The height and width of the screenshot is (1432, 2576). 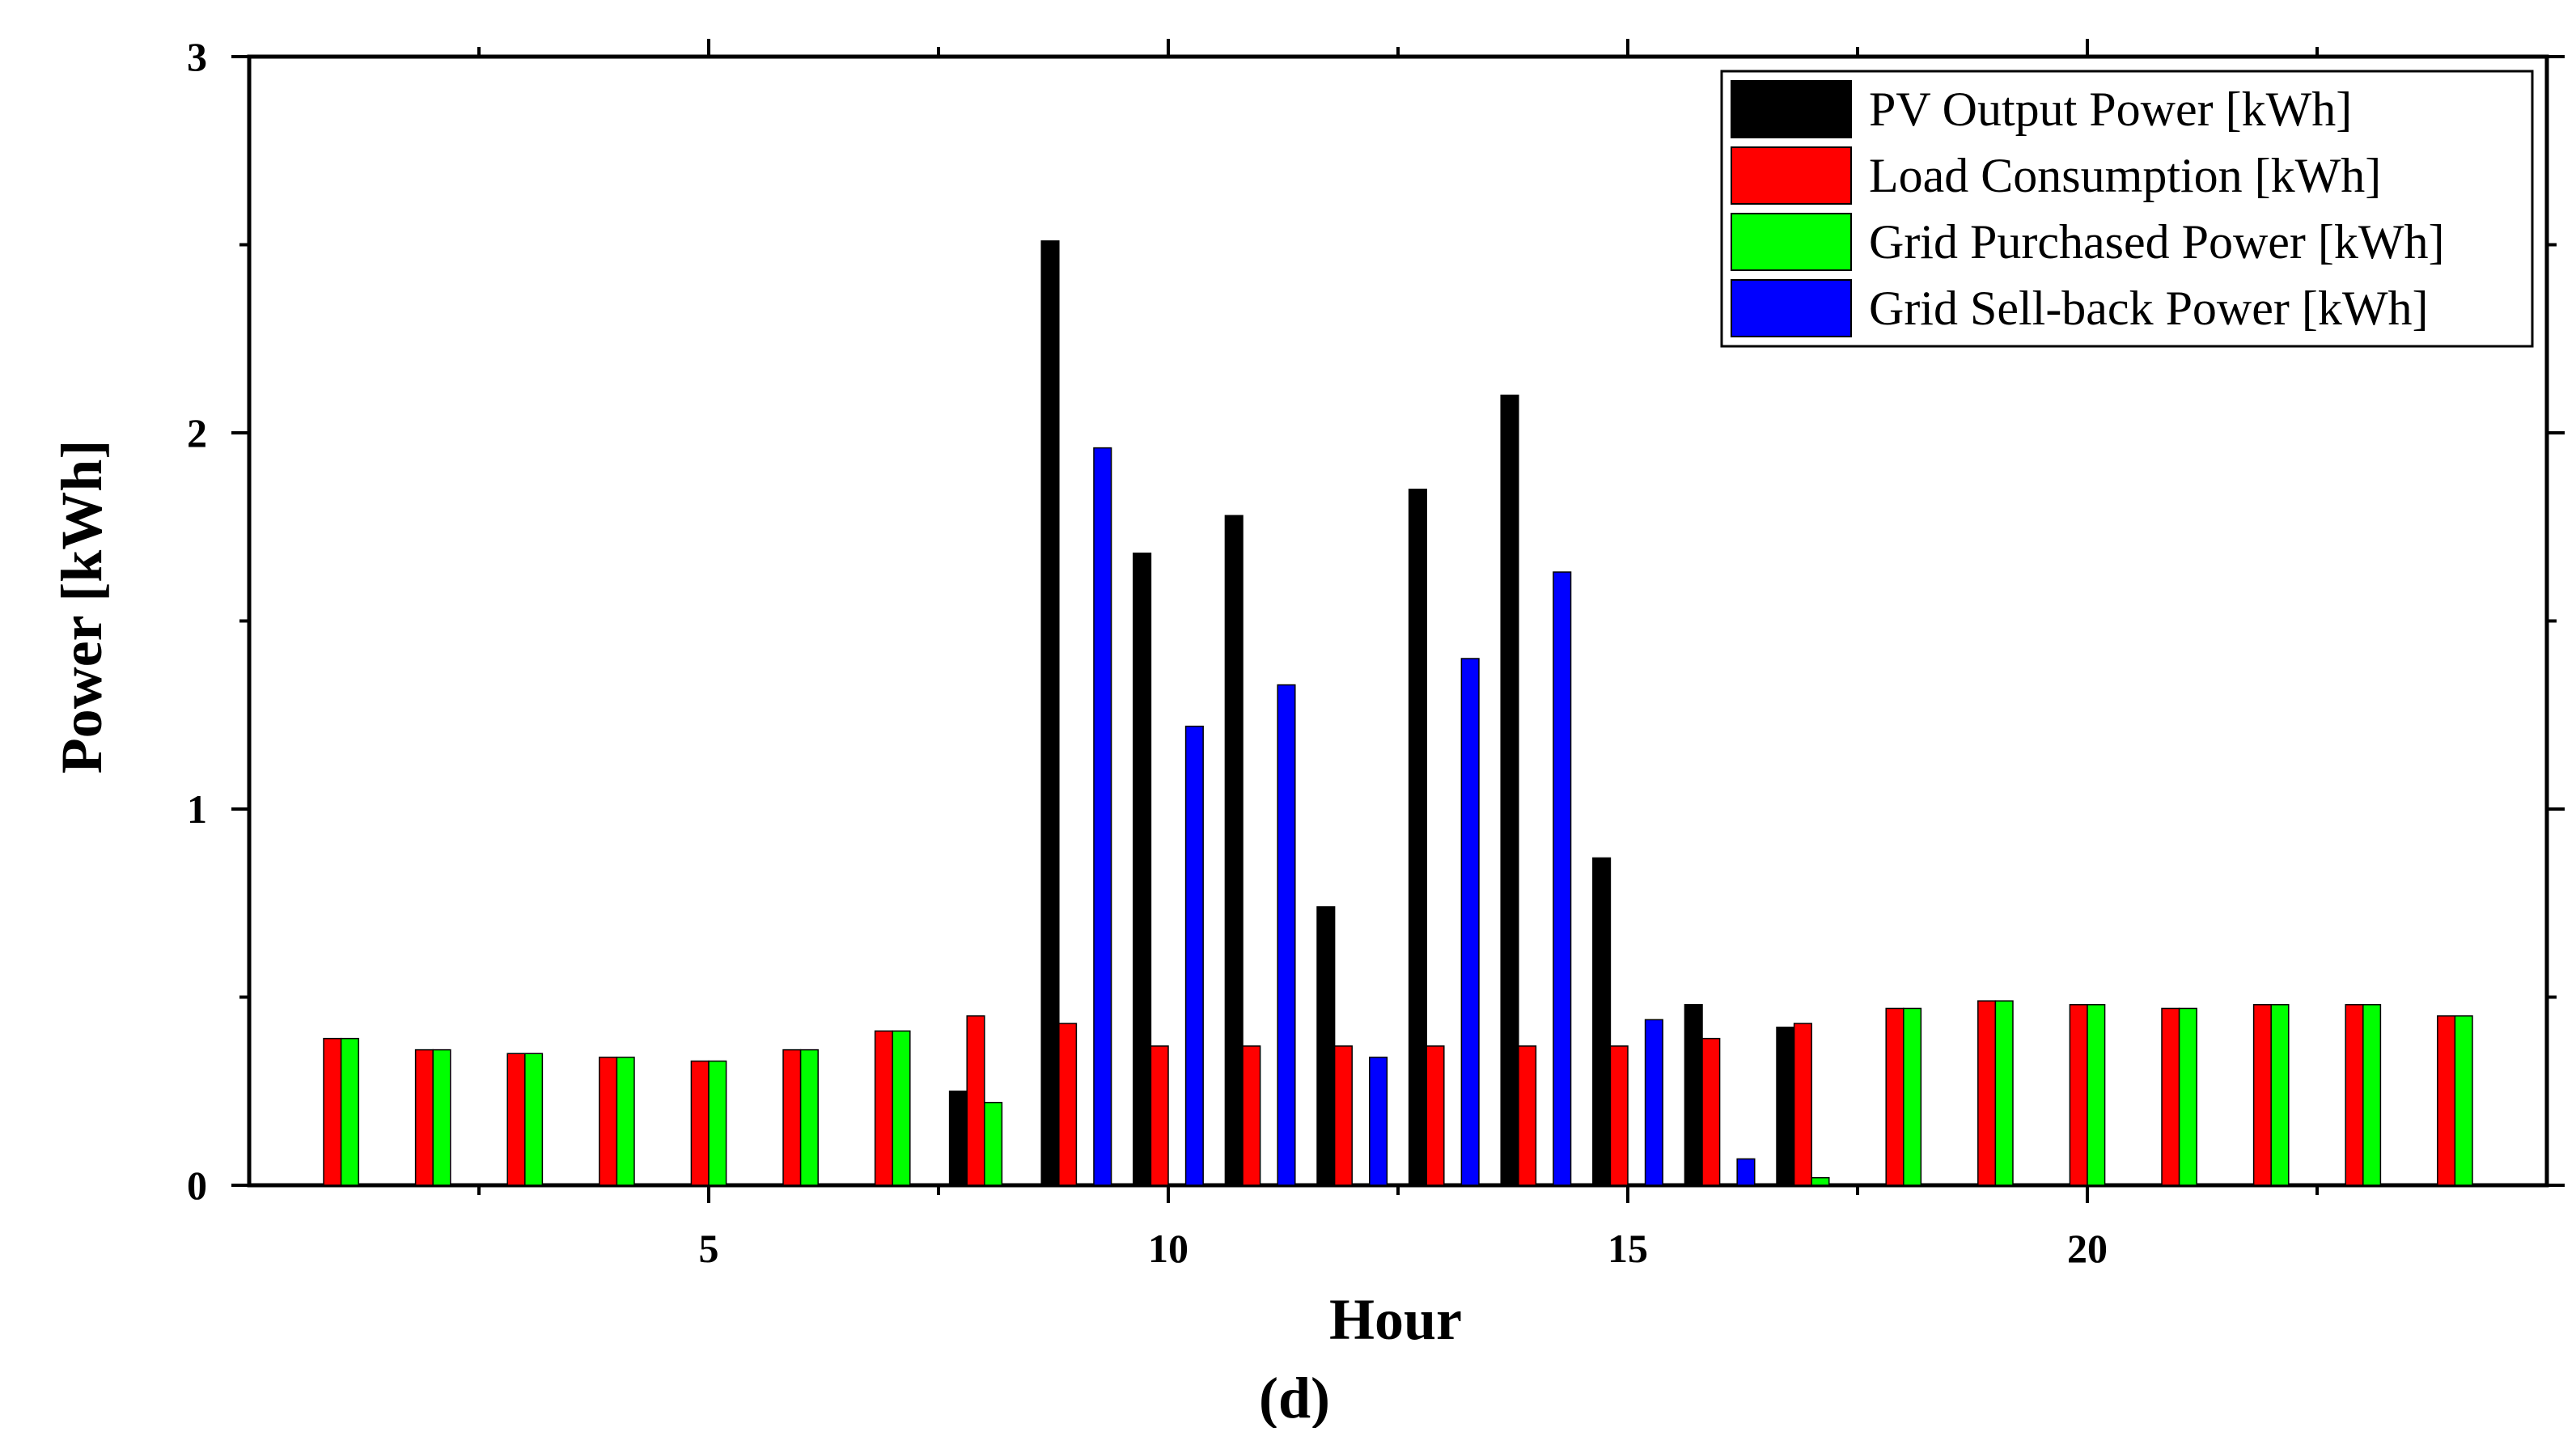 I want to click on legend-entry: Load Consumption [kWh], so click(x=2125, y=176).